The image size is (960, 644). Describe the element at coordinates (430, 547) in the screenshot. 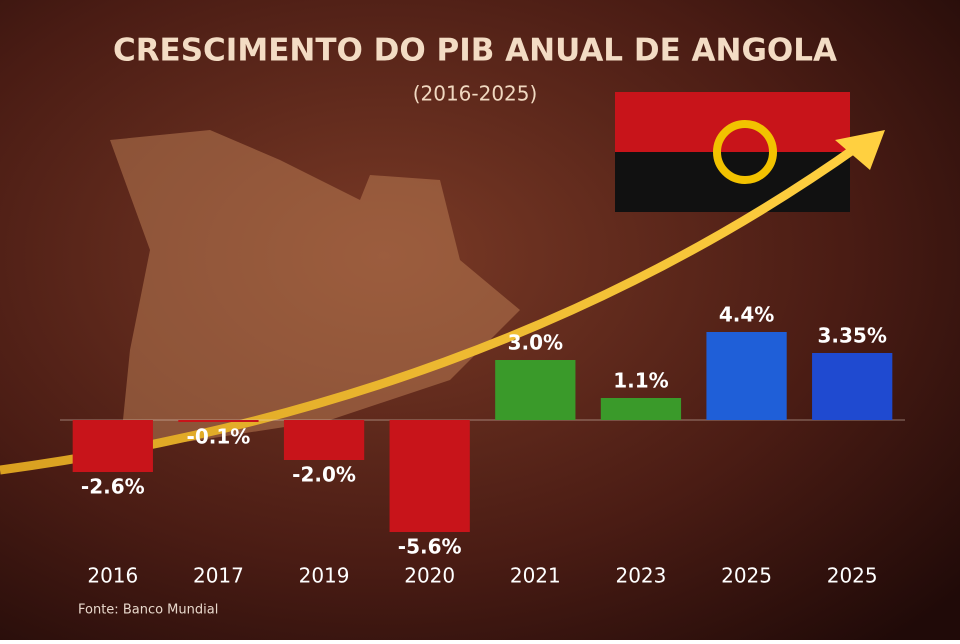

I see `value-label: -5.6%` at that location.